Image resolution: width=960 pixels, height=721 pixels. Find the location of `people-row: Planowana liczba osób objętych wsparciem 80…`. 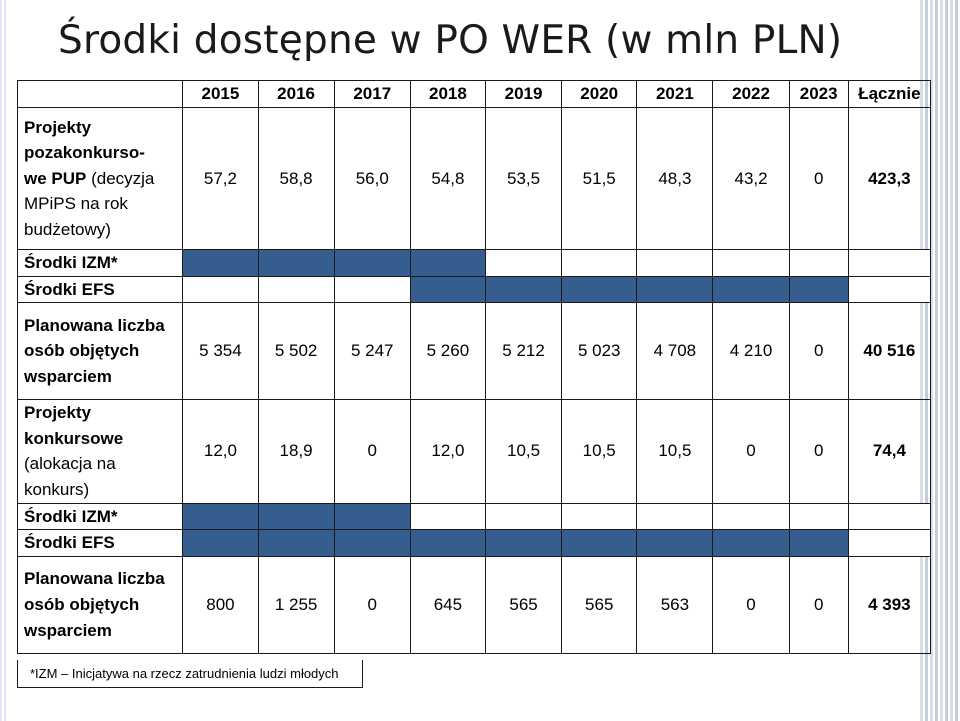

people-row: Planowana liczba osób objętych wsparciem 80… is located at coordinates (474, 604).